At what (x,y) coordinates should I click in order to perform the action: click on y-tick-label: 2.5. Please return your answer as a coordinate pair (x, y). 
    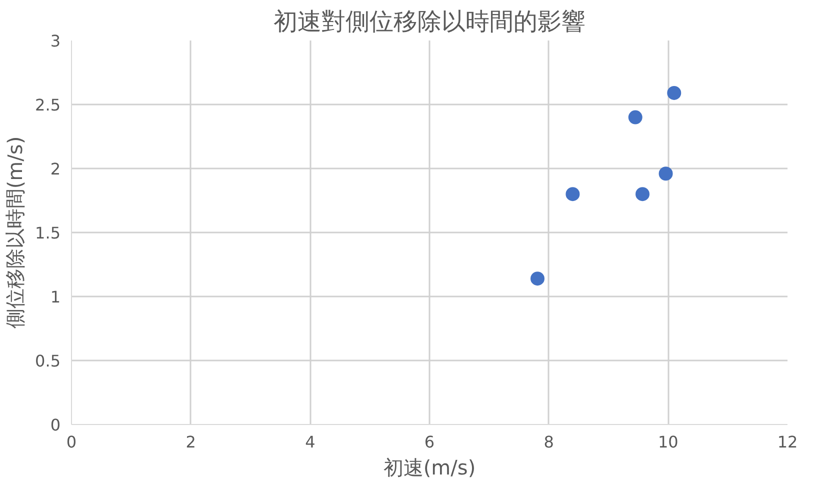
    Looking at the image, I should click on (48, 105).